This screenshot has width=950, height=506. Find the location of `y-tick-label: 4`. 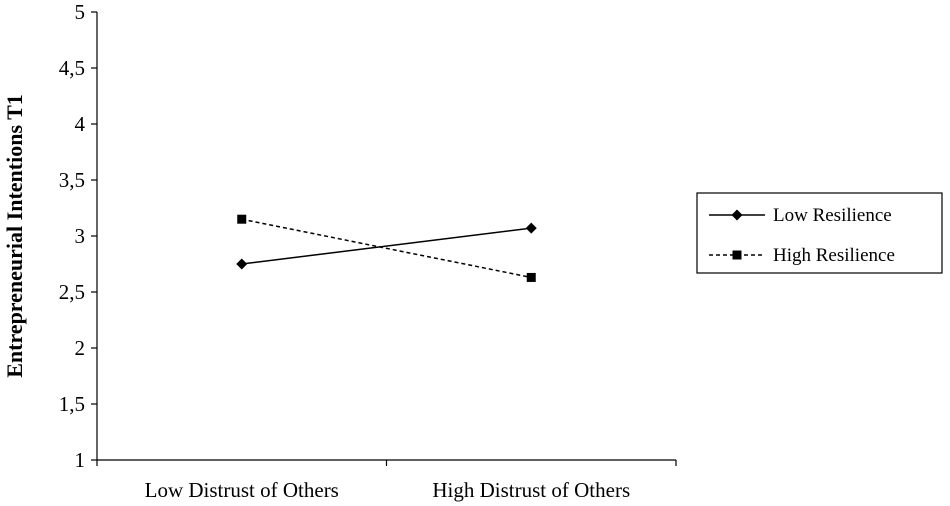

y-tick-label: 4 is located at coordinates (80, 124).